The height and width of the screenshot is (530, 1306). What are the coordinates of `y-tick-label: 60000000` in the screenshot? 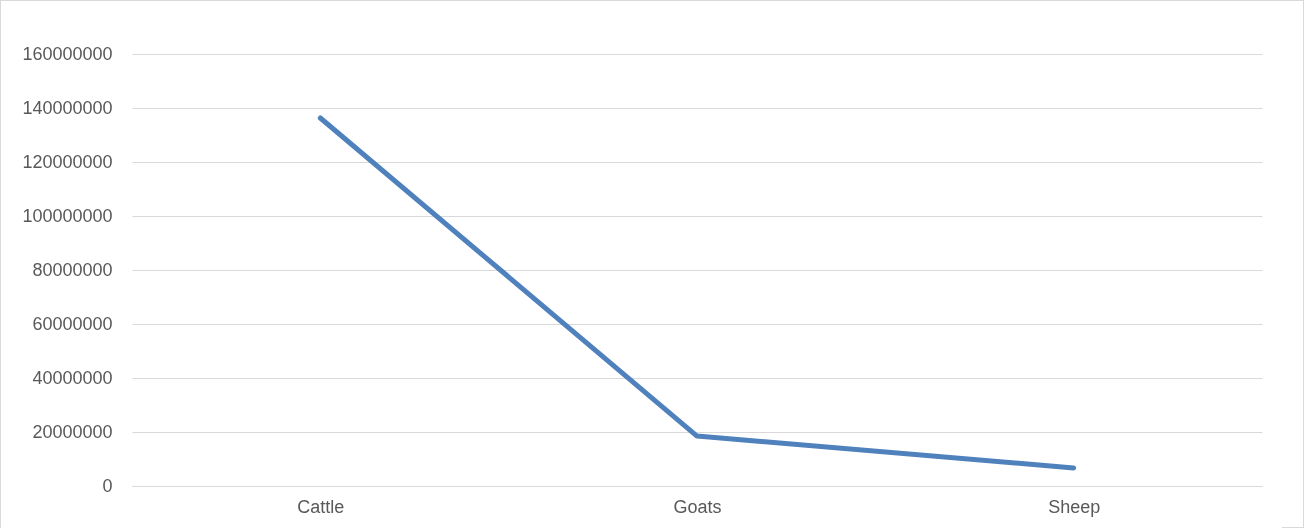 It's located at (72, 323).